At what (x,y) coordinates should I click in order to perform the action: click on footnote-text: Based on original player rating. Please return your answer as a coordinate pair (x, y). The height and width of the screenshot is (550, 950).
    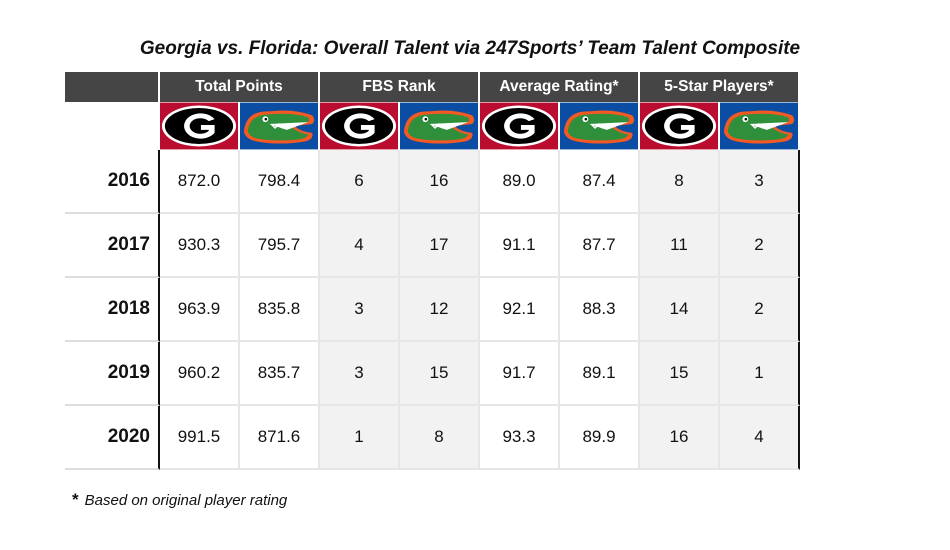
    Looking at the image, I should click on (186, 500).